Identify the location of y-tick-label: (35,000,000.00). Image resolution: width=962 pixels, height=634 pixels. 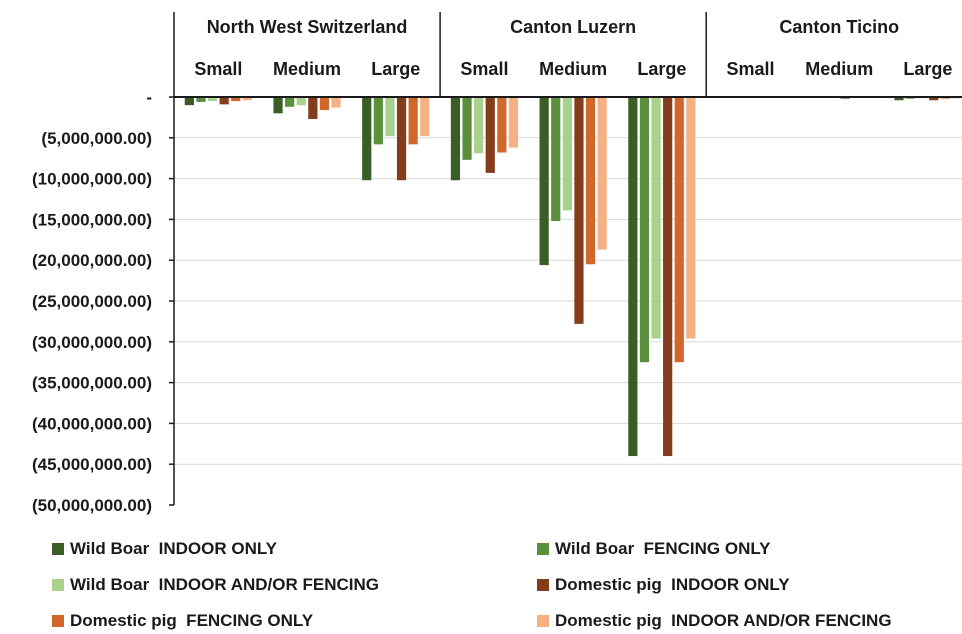
(92, 383).